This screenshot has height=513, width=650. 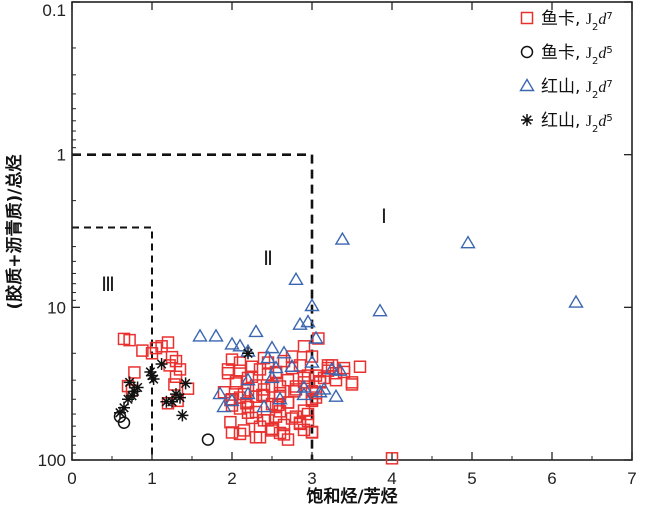 I want to click on series-square, so click(x=258, y=398).